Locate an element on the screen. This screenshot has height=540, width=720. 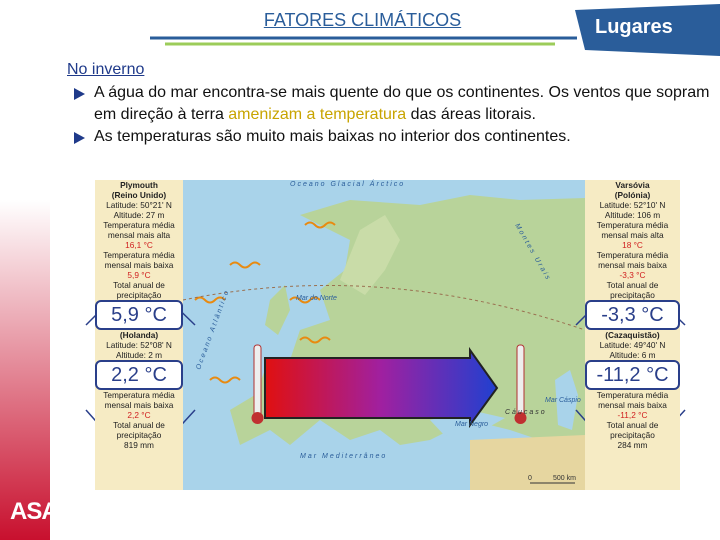
map-label: Cáucaso is located at coordinates (526, 412).